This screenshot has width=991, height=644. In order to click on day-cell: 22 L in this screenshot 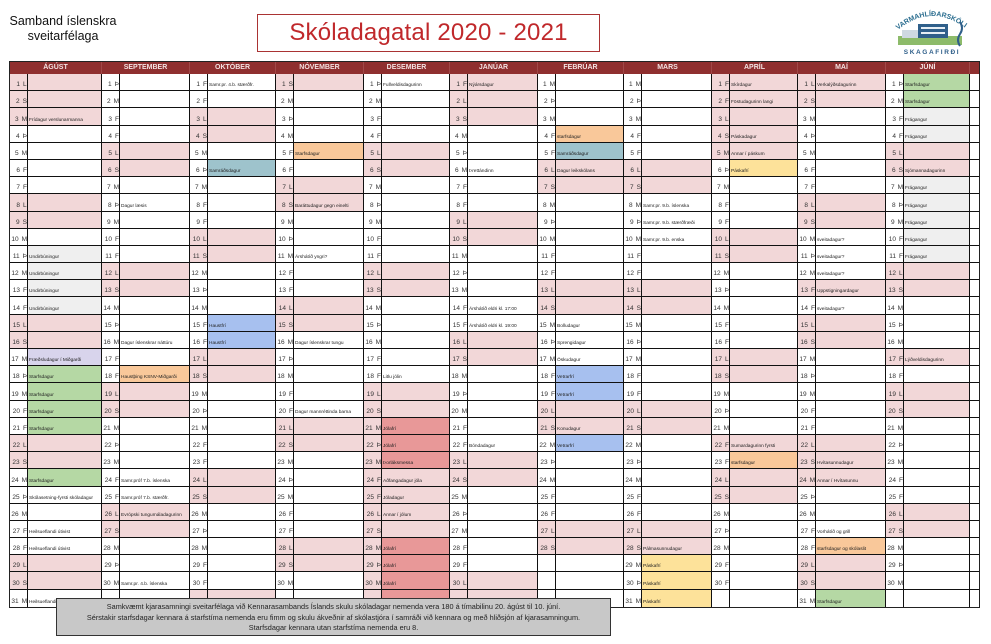, I will do `click(19, 443)`.